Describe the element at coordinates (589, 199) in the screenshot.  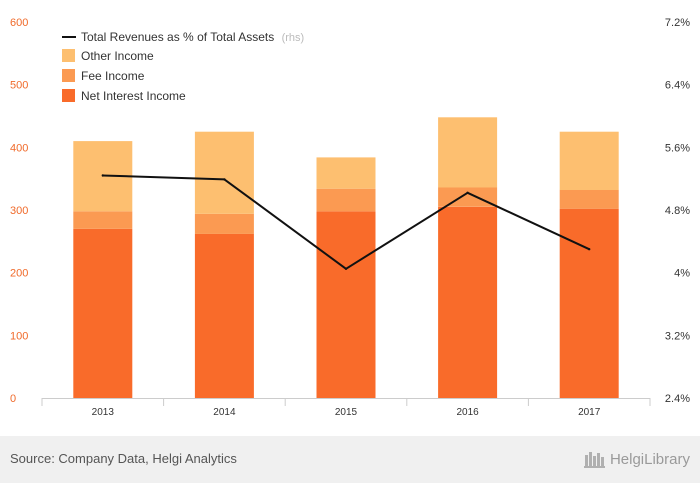
I see `bar-fee-income-2017` at that location.